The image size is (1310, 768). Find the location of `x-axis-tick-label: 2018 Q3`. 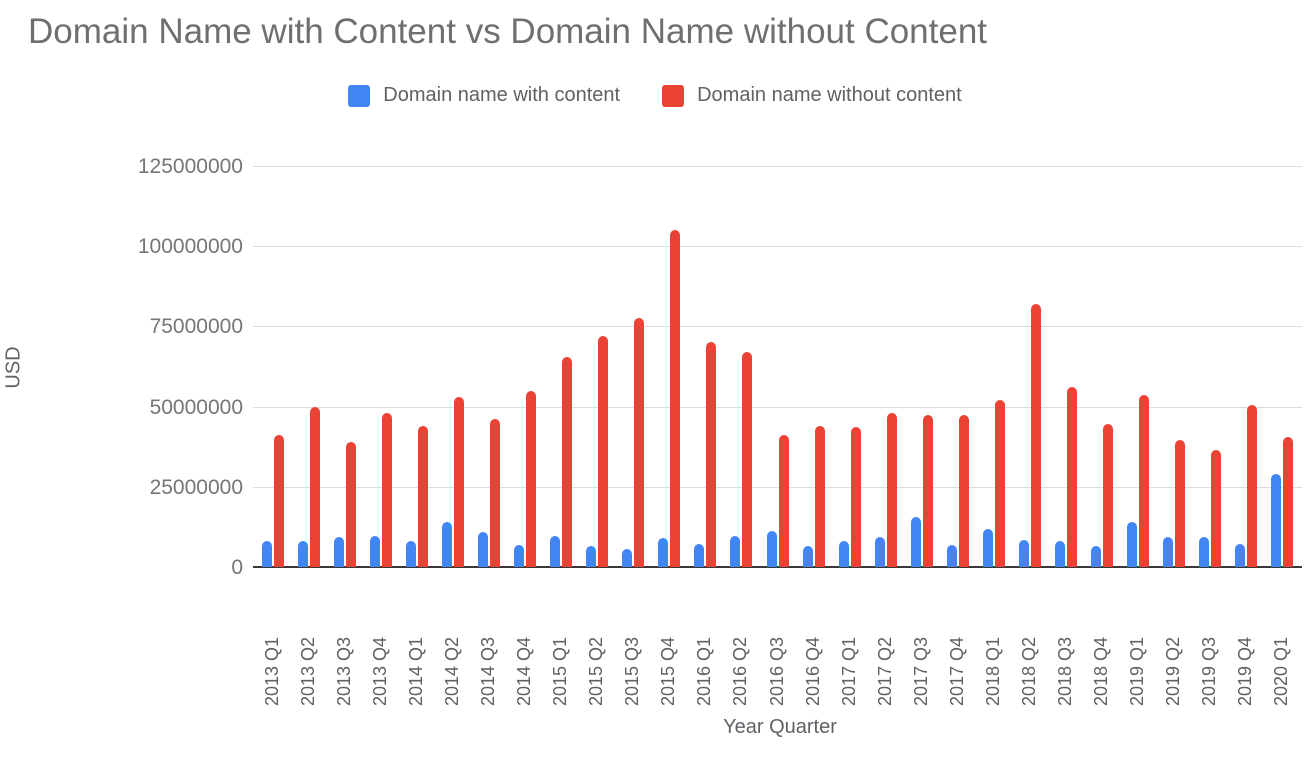

x-axis-tick-label: 2018 Q3 is located at coordinates (1065, 671).